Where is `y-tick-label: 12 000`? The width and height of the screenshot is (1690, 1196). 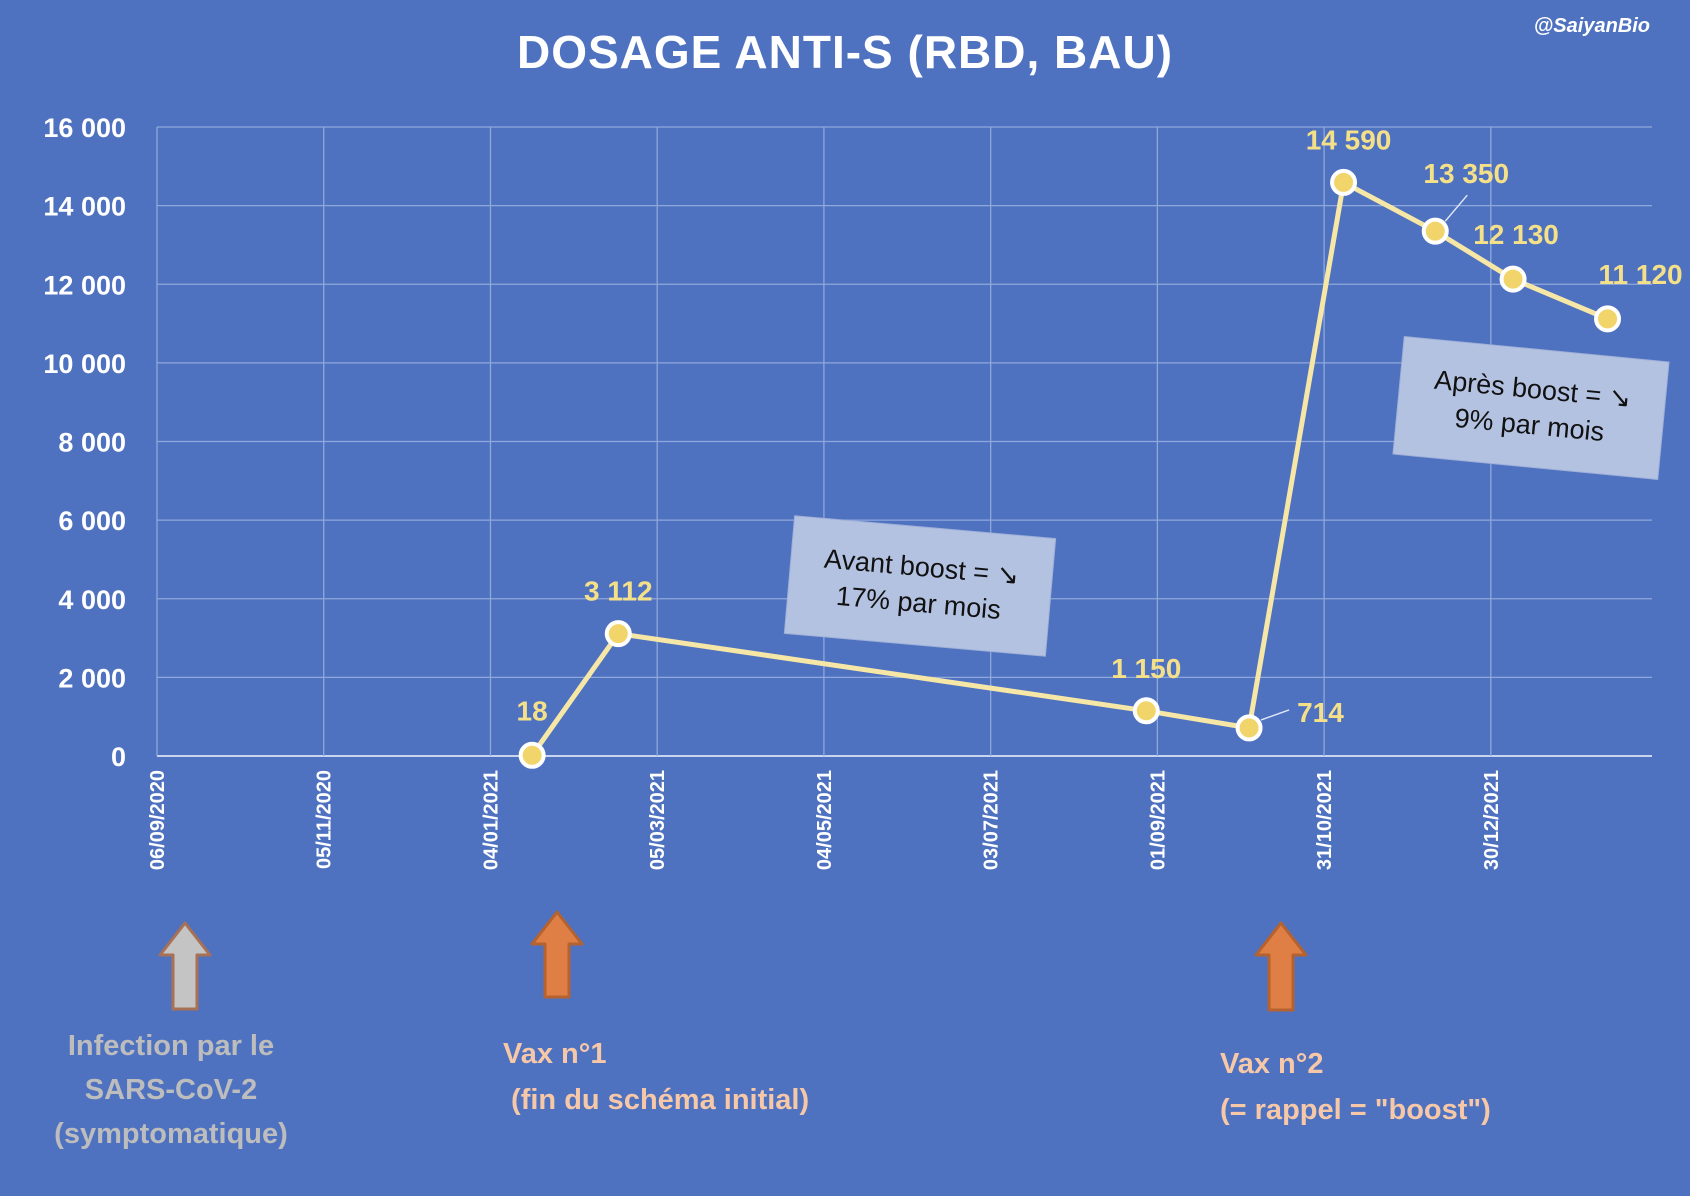
y-tick-label: 12 000 is located at coordinates (84, 285).